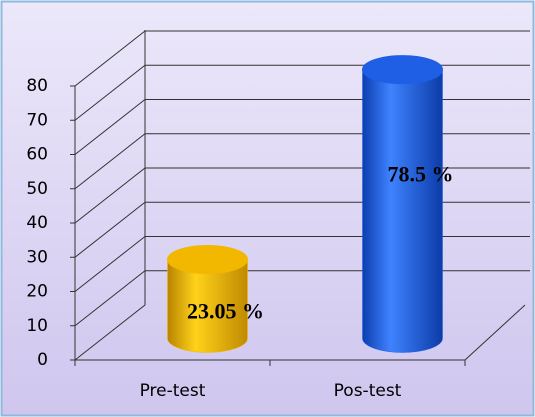  Describe the element at coordinates (42, 360) in the screenshot. I see `y-tick-label: 0` at that location.